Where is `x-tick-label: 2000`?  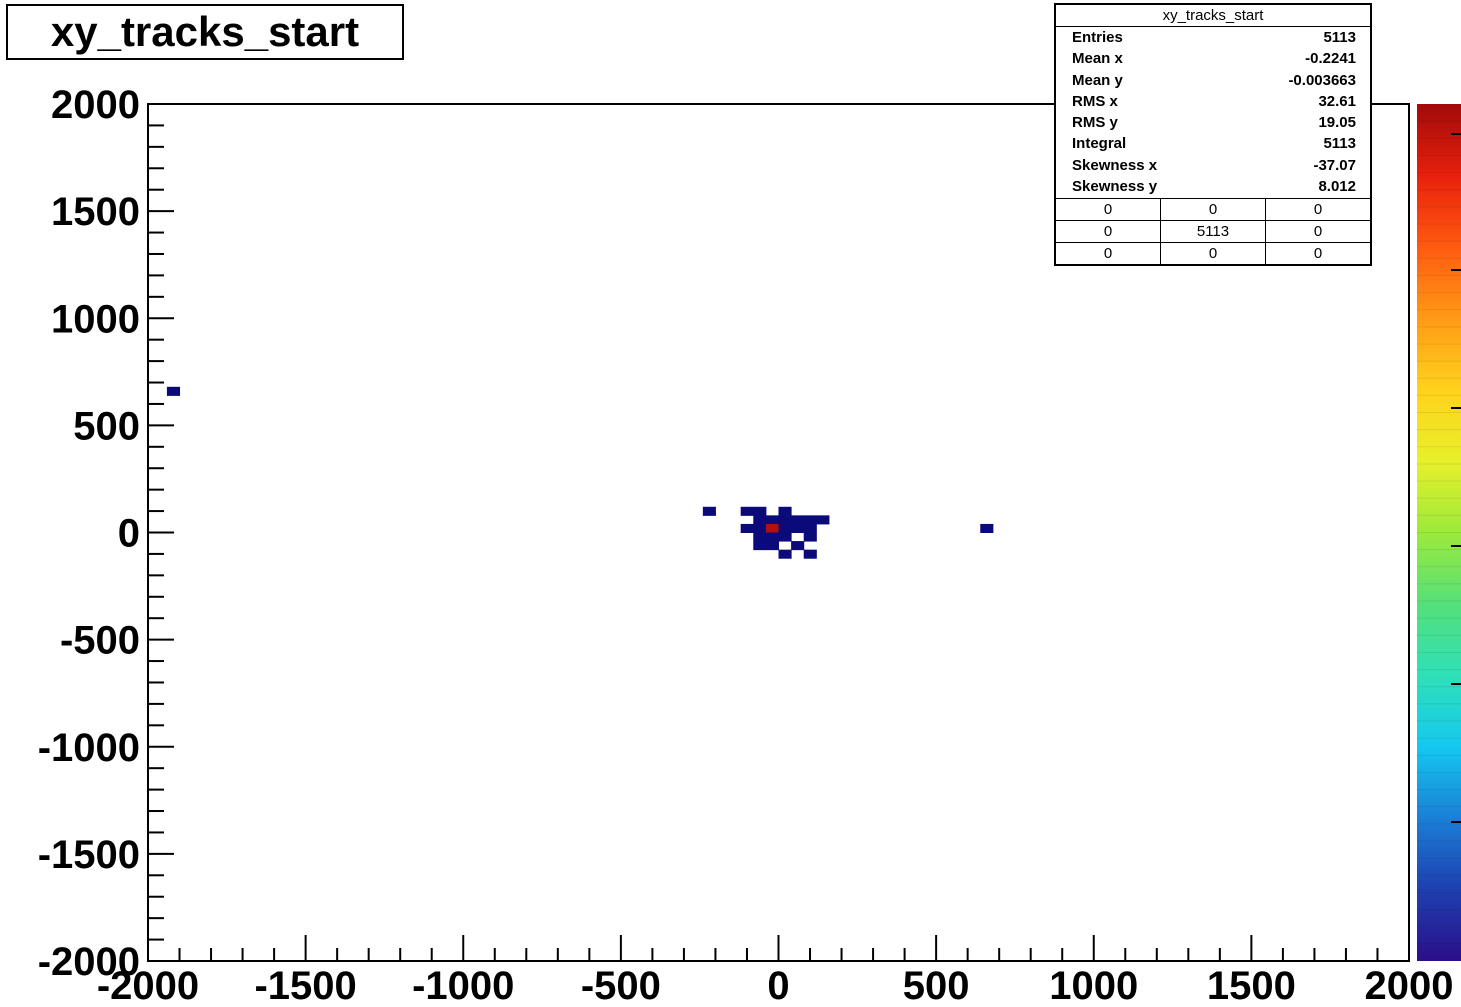 x-tick-label: 2000 is located at coordinates (1409, 985).